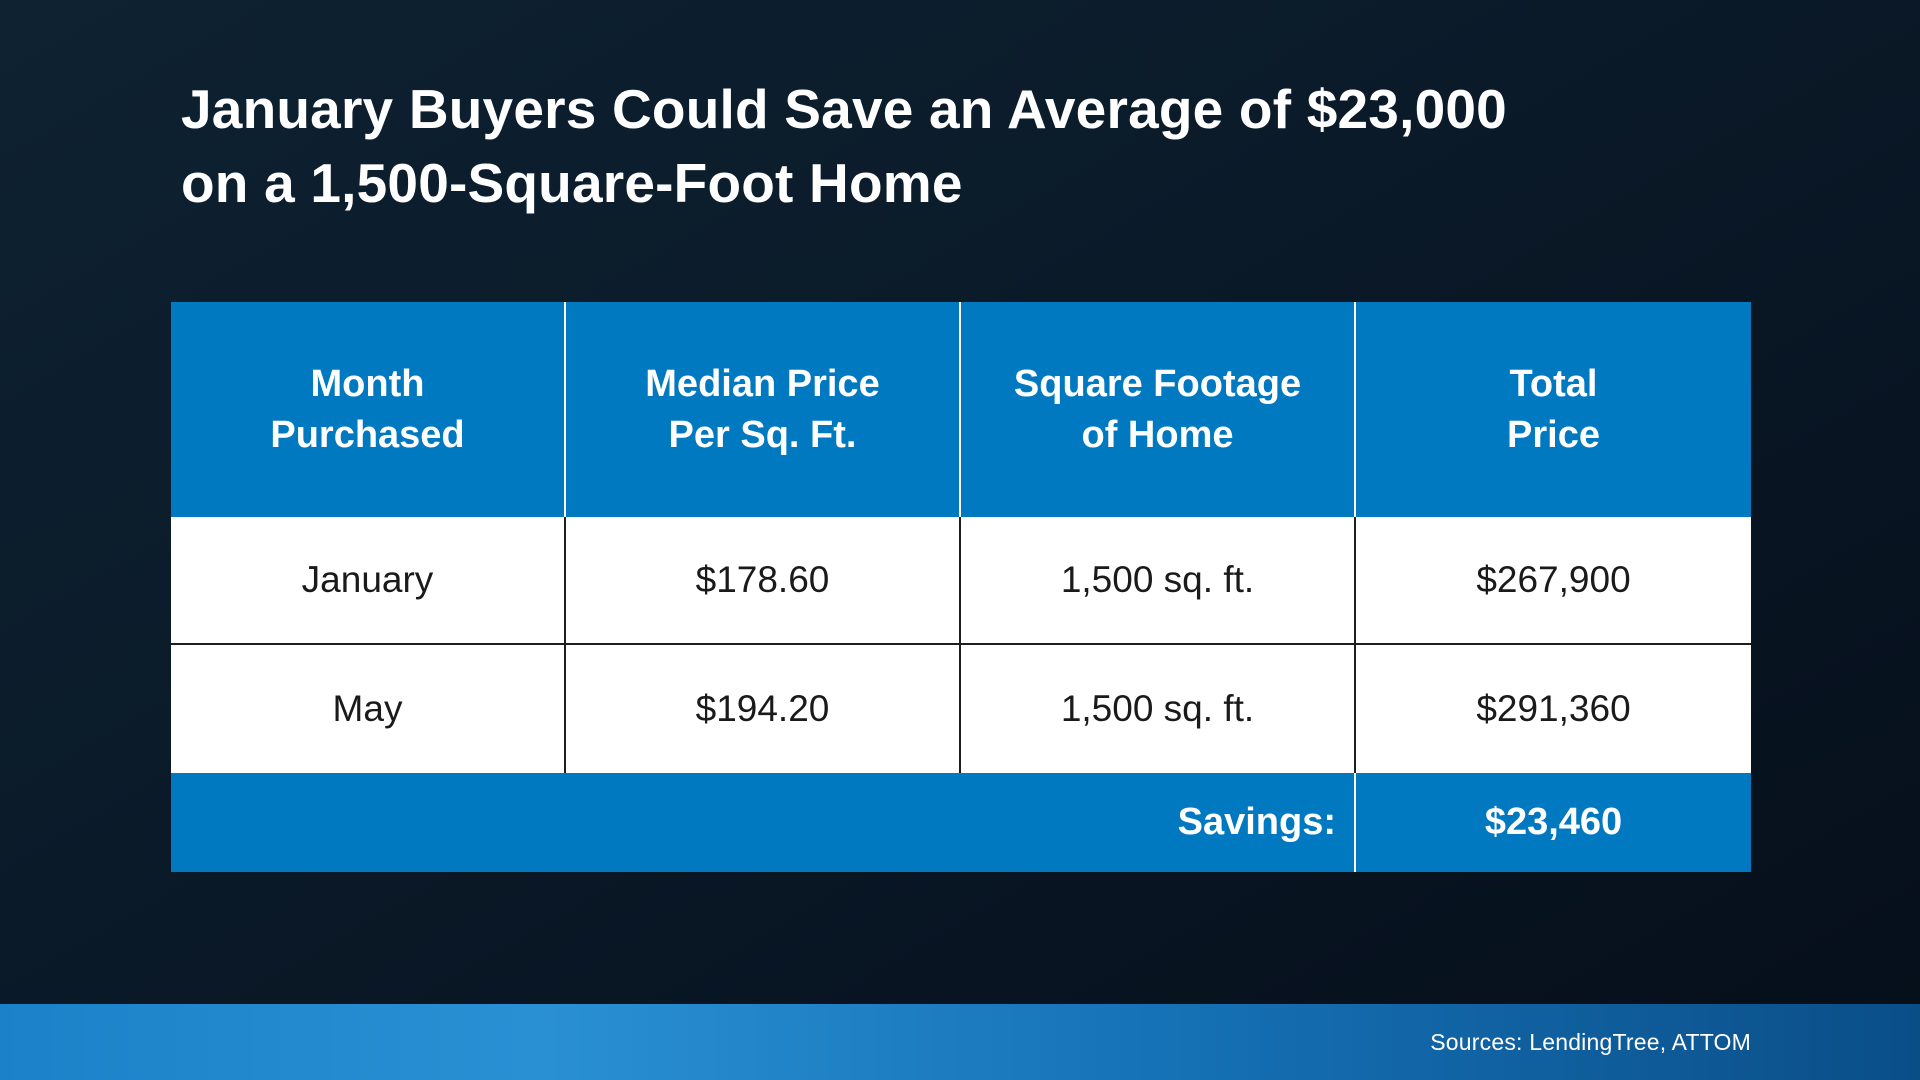 Image resolution: width=1920 pixels, height=1080 pixels. What do you see at coordinates (368, 709) in the screenshot?
I see `table-cell-month: May` at bounding box center [368, 709].